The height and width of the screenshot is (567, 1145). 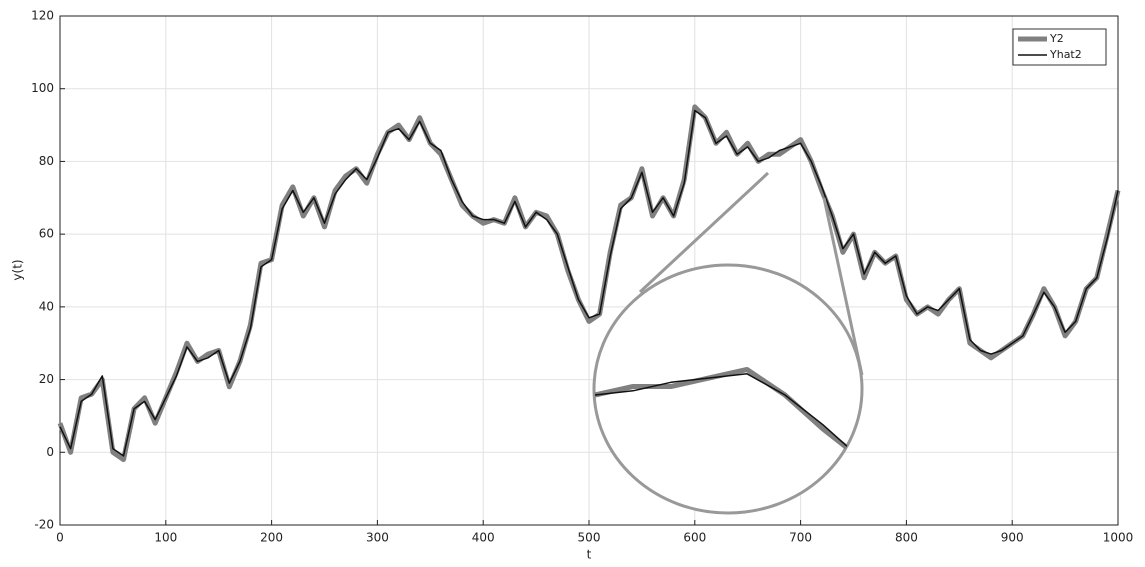 What do you see at coordinates (165, 538) in the screenshot?
I see `x-tick-label: 100` at bounding box center [165, 538].